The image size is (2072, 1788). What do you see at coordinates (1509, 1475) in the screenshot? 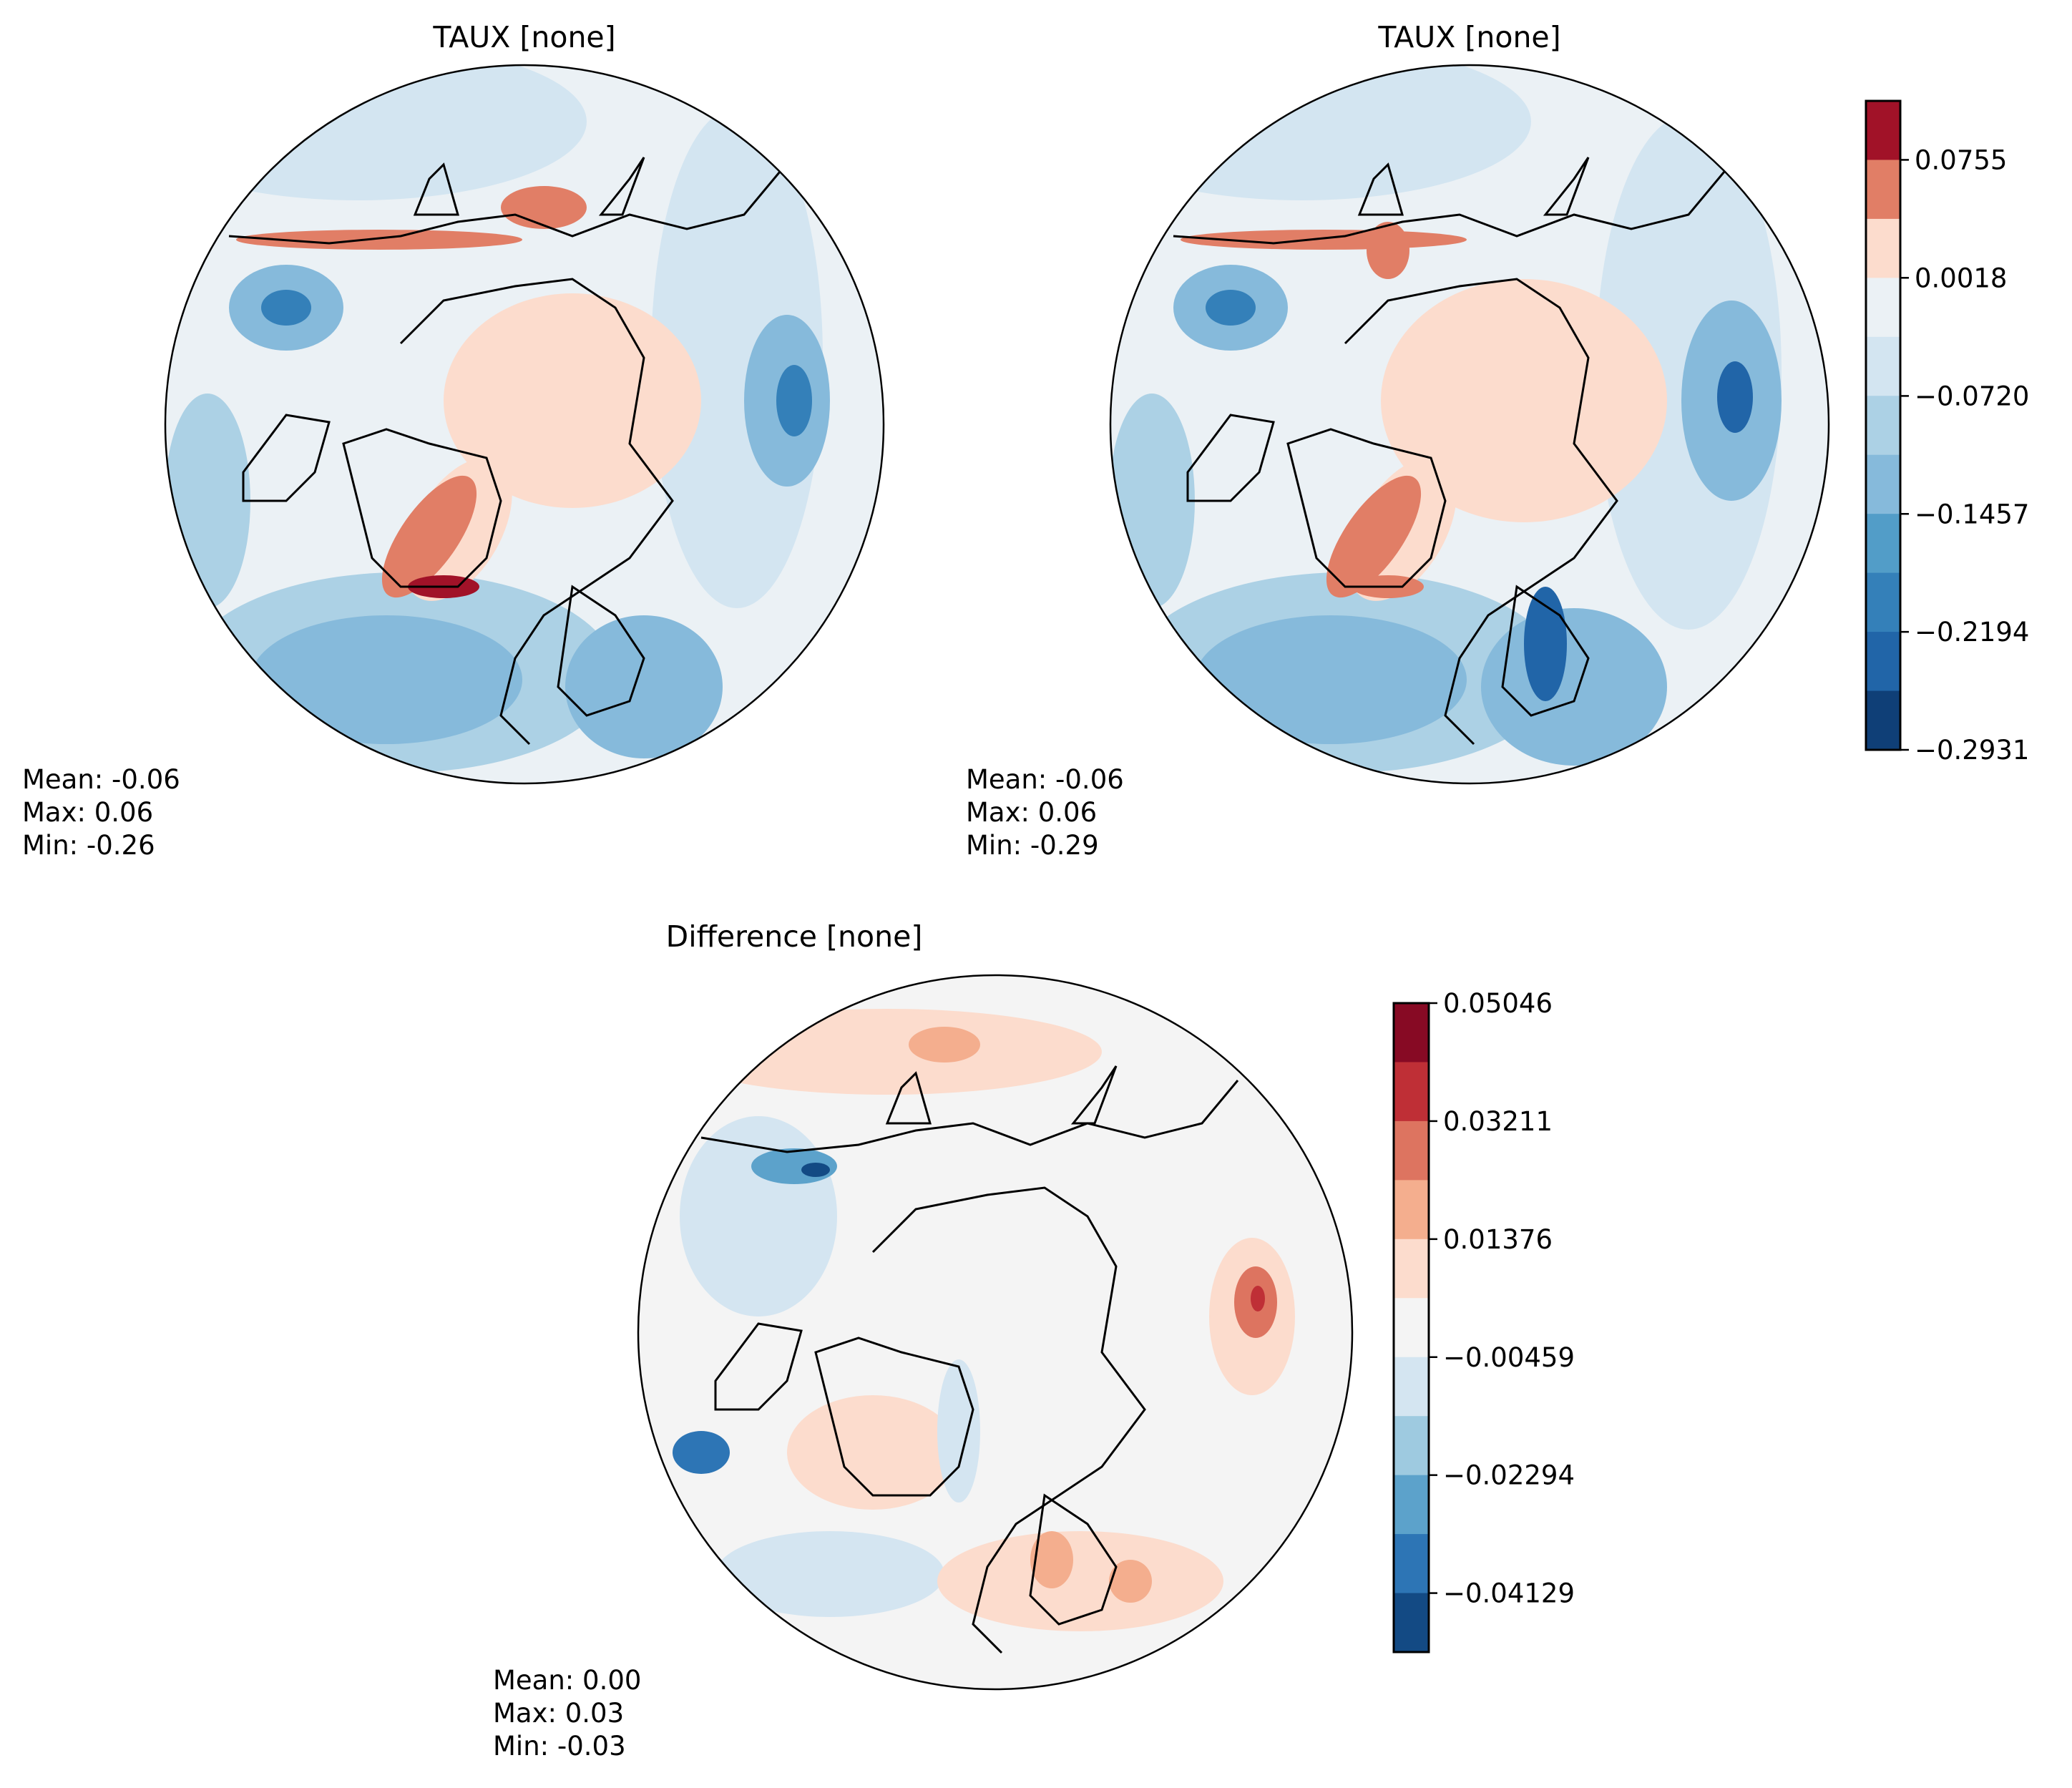
I see `colorbar-tick-label: −0.02294` at bounding box center [1509, 1475].